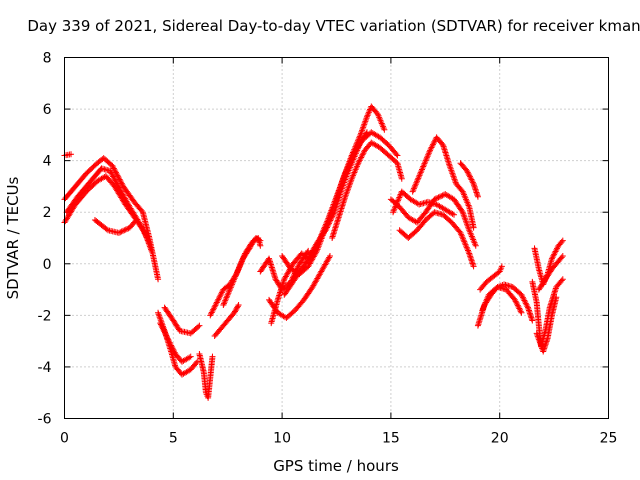 This screenshot has width=640, height=480. Describe the element at coordinates (500, 439) in the screenshot. I see `x-tick-label: 20` at that location.